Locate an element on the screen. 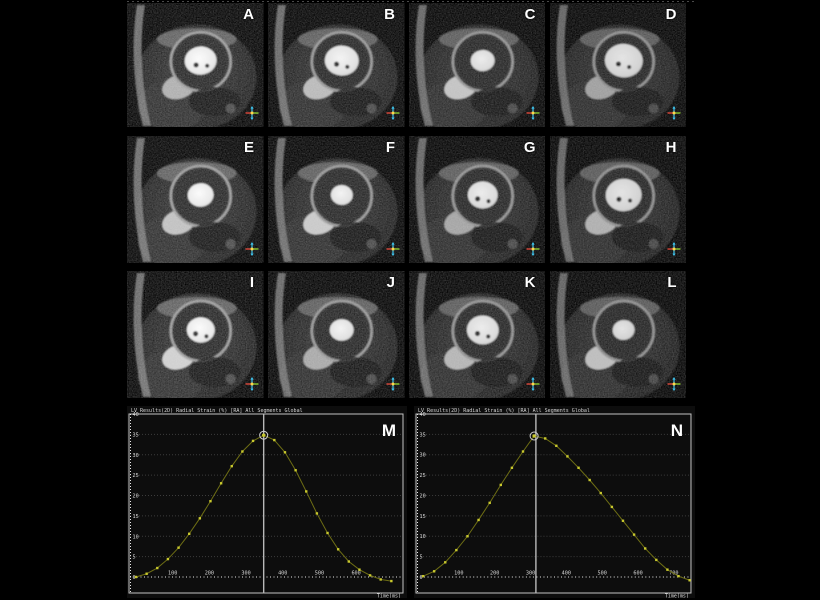  panel-label: I is located at coordinates (252, 282).